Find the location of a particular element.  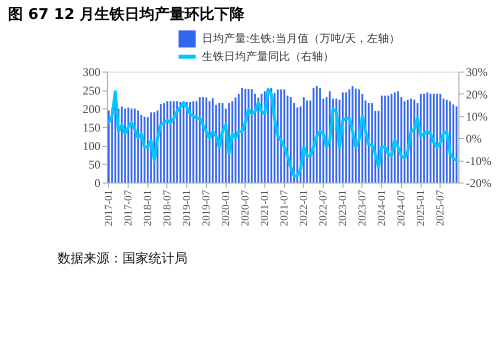

x-tick-label: 2022-07 is located at coordinates (323, 207).